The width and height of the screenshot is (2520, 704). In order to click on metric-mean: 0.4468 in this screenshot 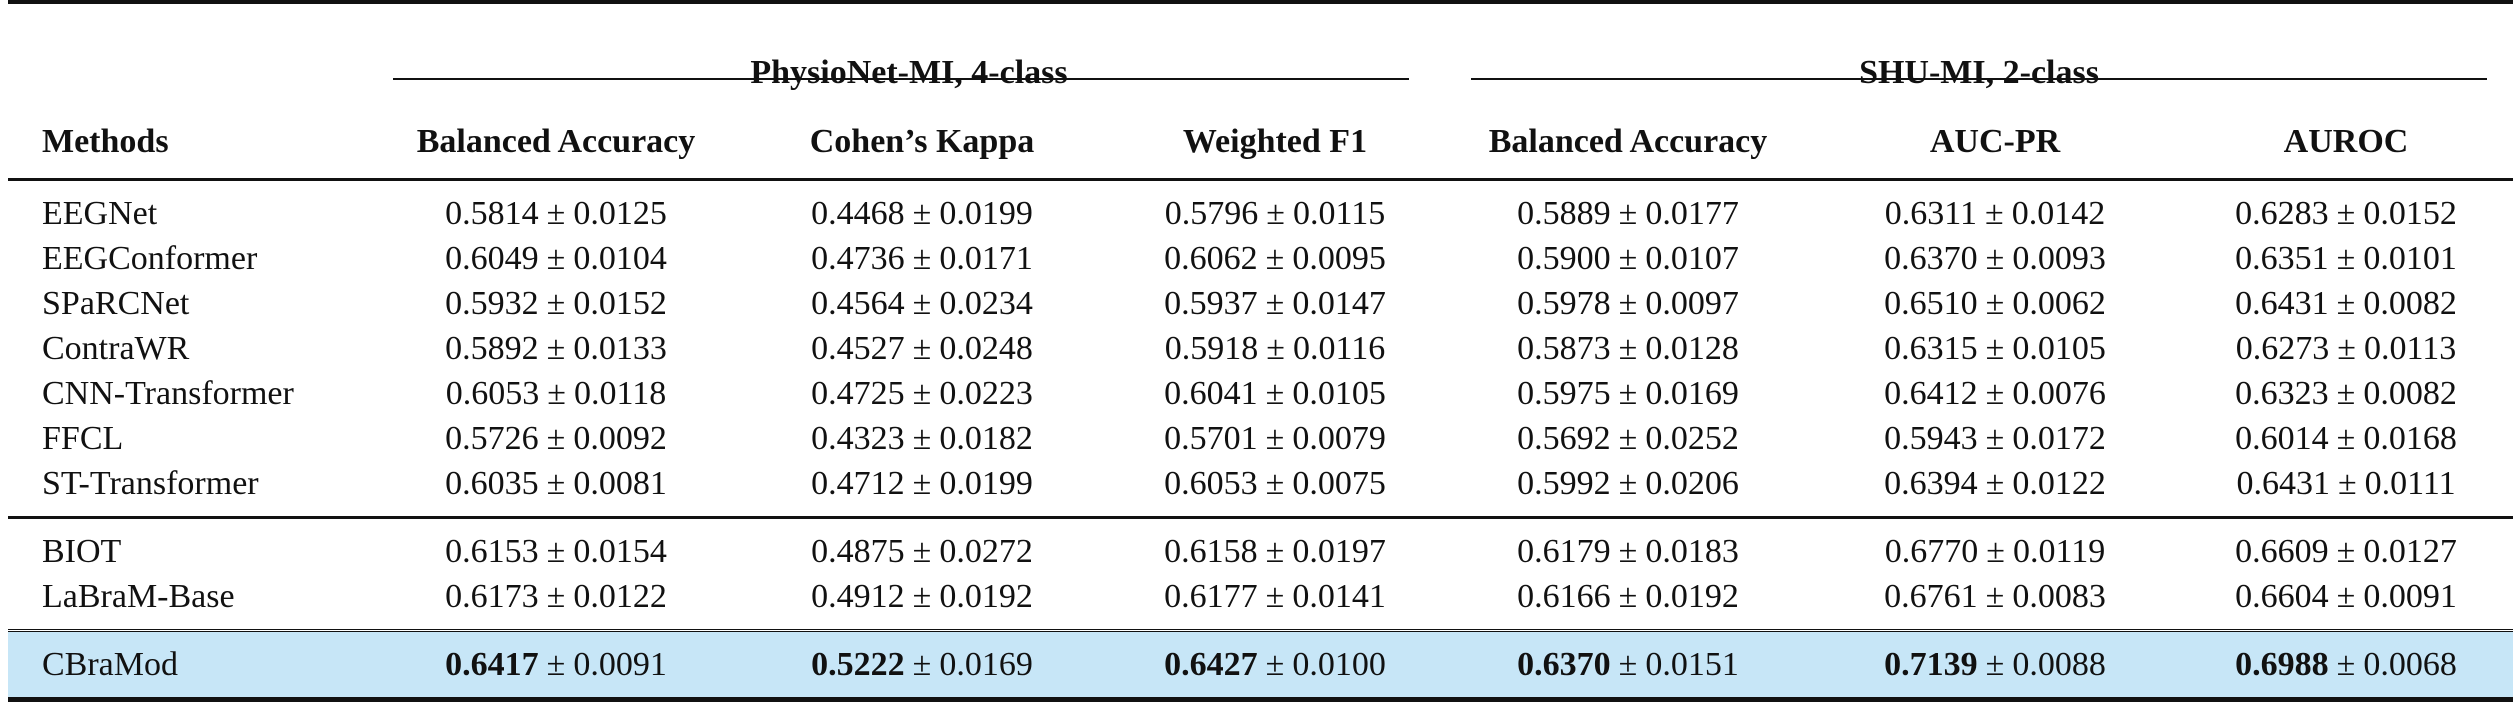, I will do `click(858, 213)`.